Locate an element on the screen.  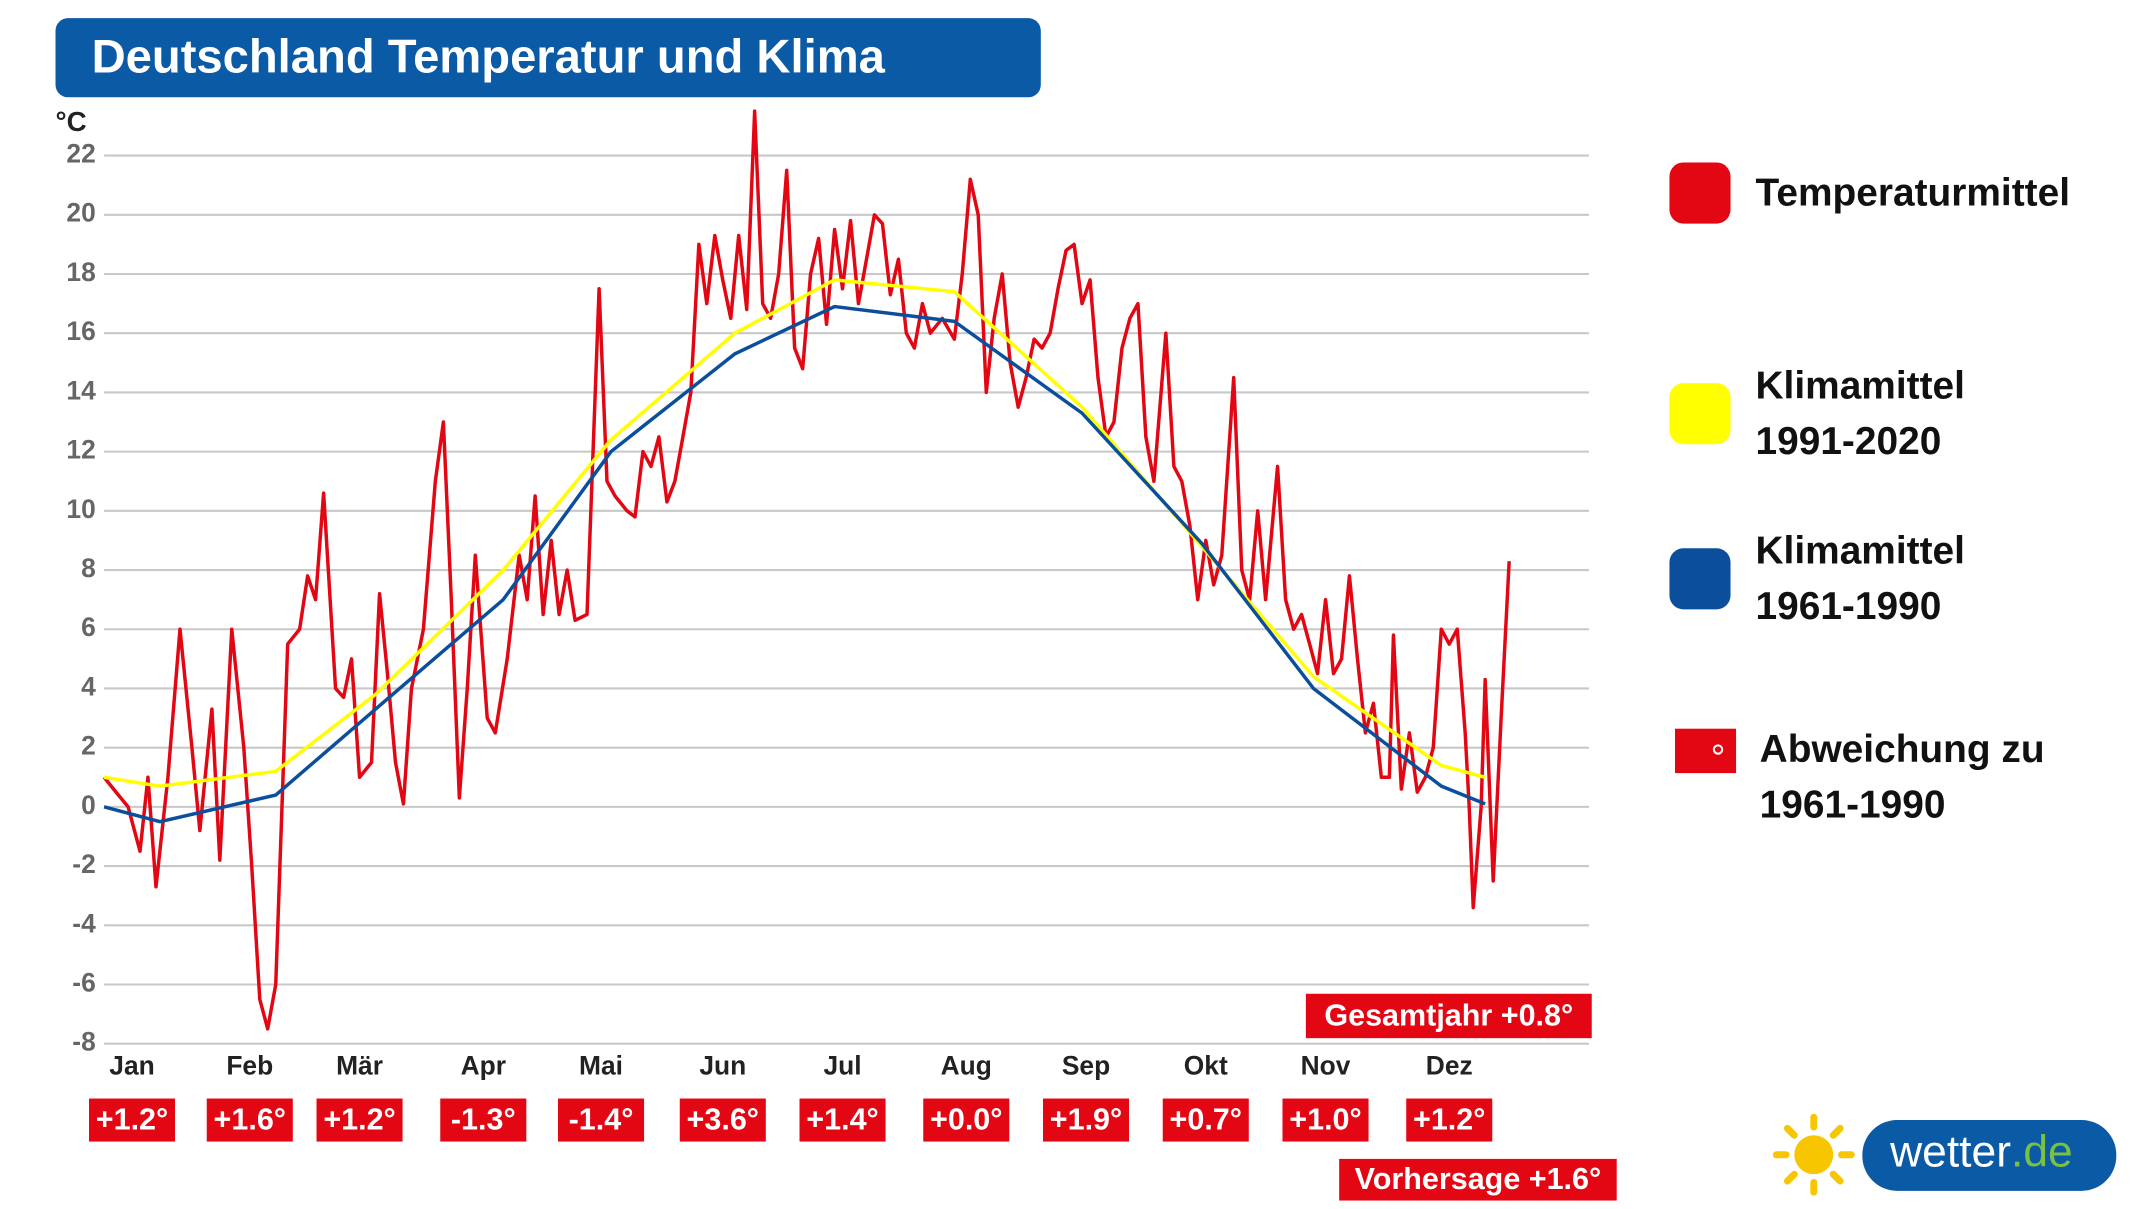
month-deviation: -1.3° is located at coordinates (483, 1119).